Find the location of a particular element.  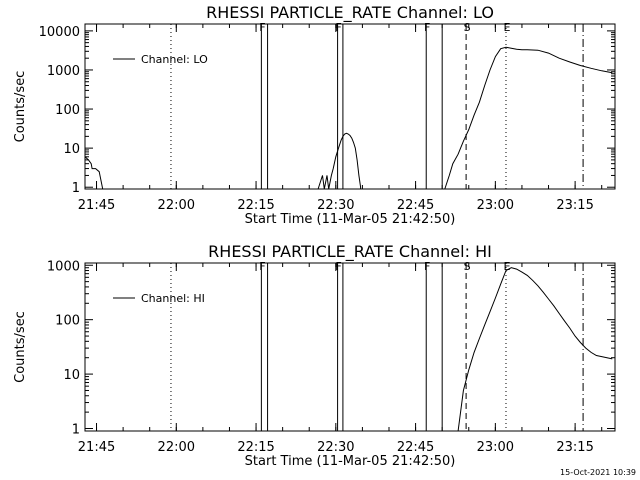

legend-entry: Channel: LO is located at coordinates (174, 59).